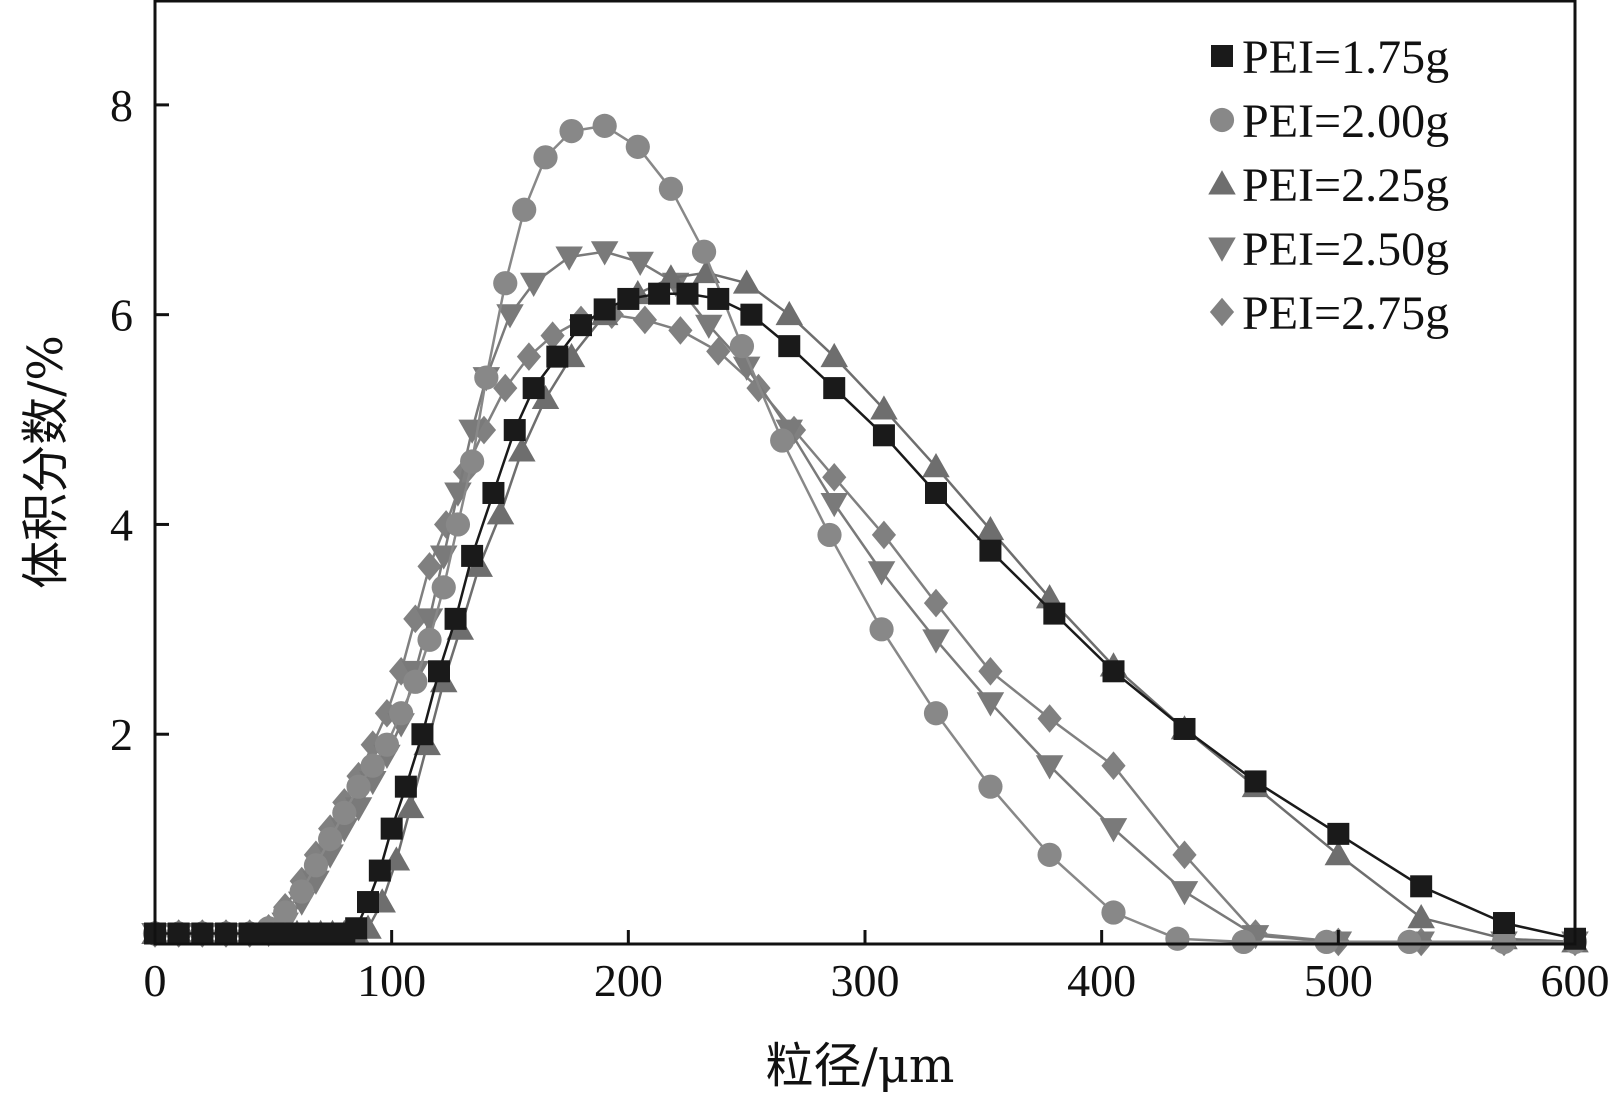  I want to click on legend-label-PEI=2.25g: PEI=2.25g, so click(1345, 185).